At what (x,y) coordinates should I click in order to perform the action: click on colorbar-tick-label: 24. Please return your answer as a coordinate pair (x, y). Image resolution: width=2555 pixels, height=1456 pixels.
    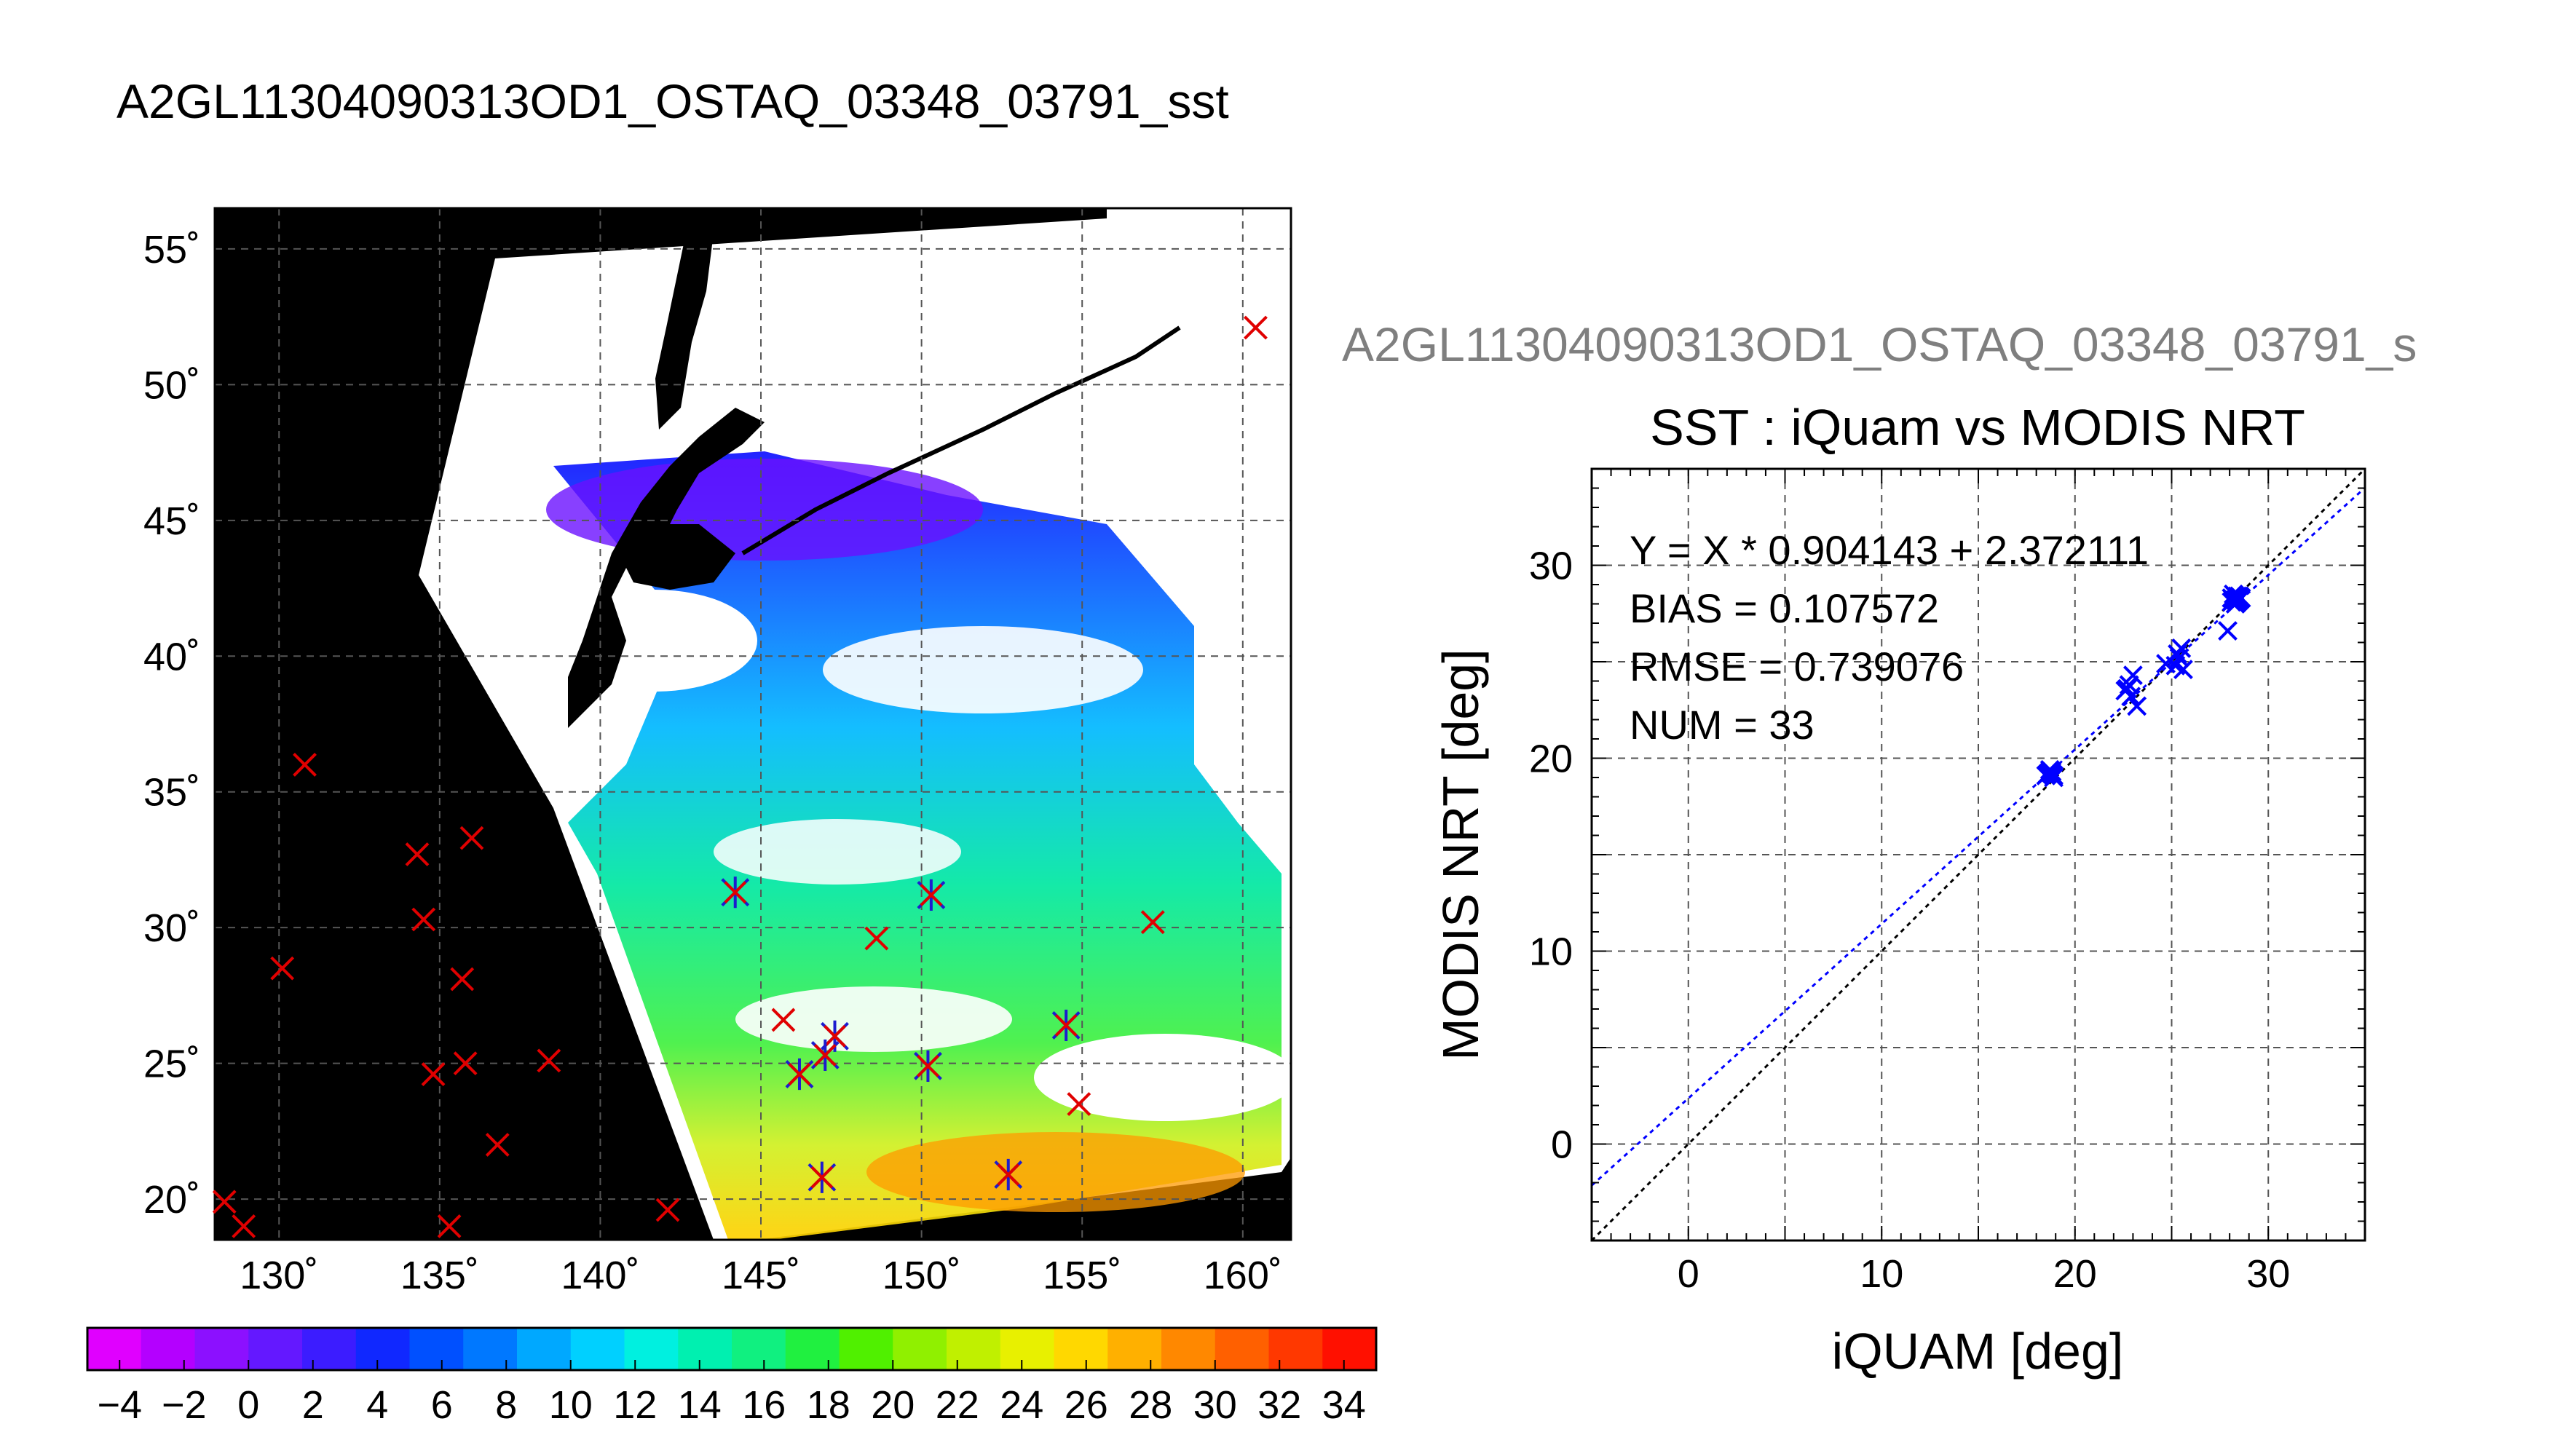
    Looking at the image, I should click on (1021, 1405).